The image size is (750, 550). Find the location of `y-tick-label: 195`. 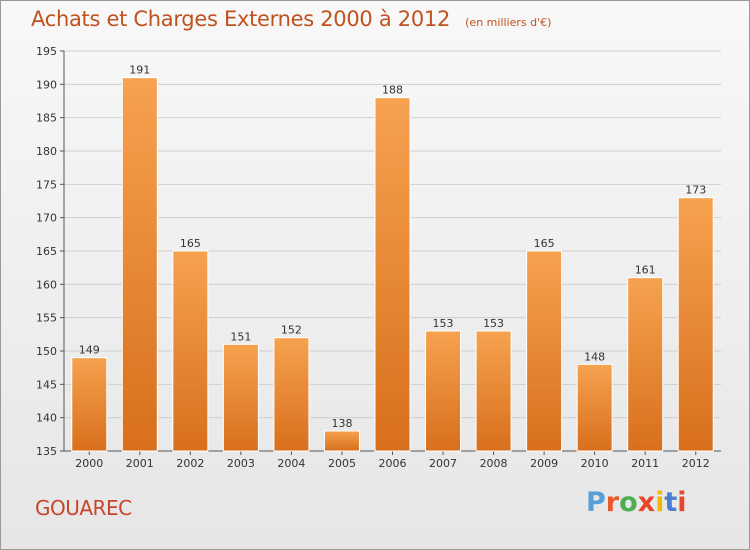

y-tick-label: 195 is located at coordinates (46, 51).